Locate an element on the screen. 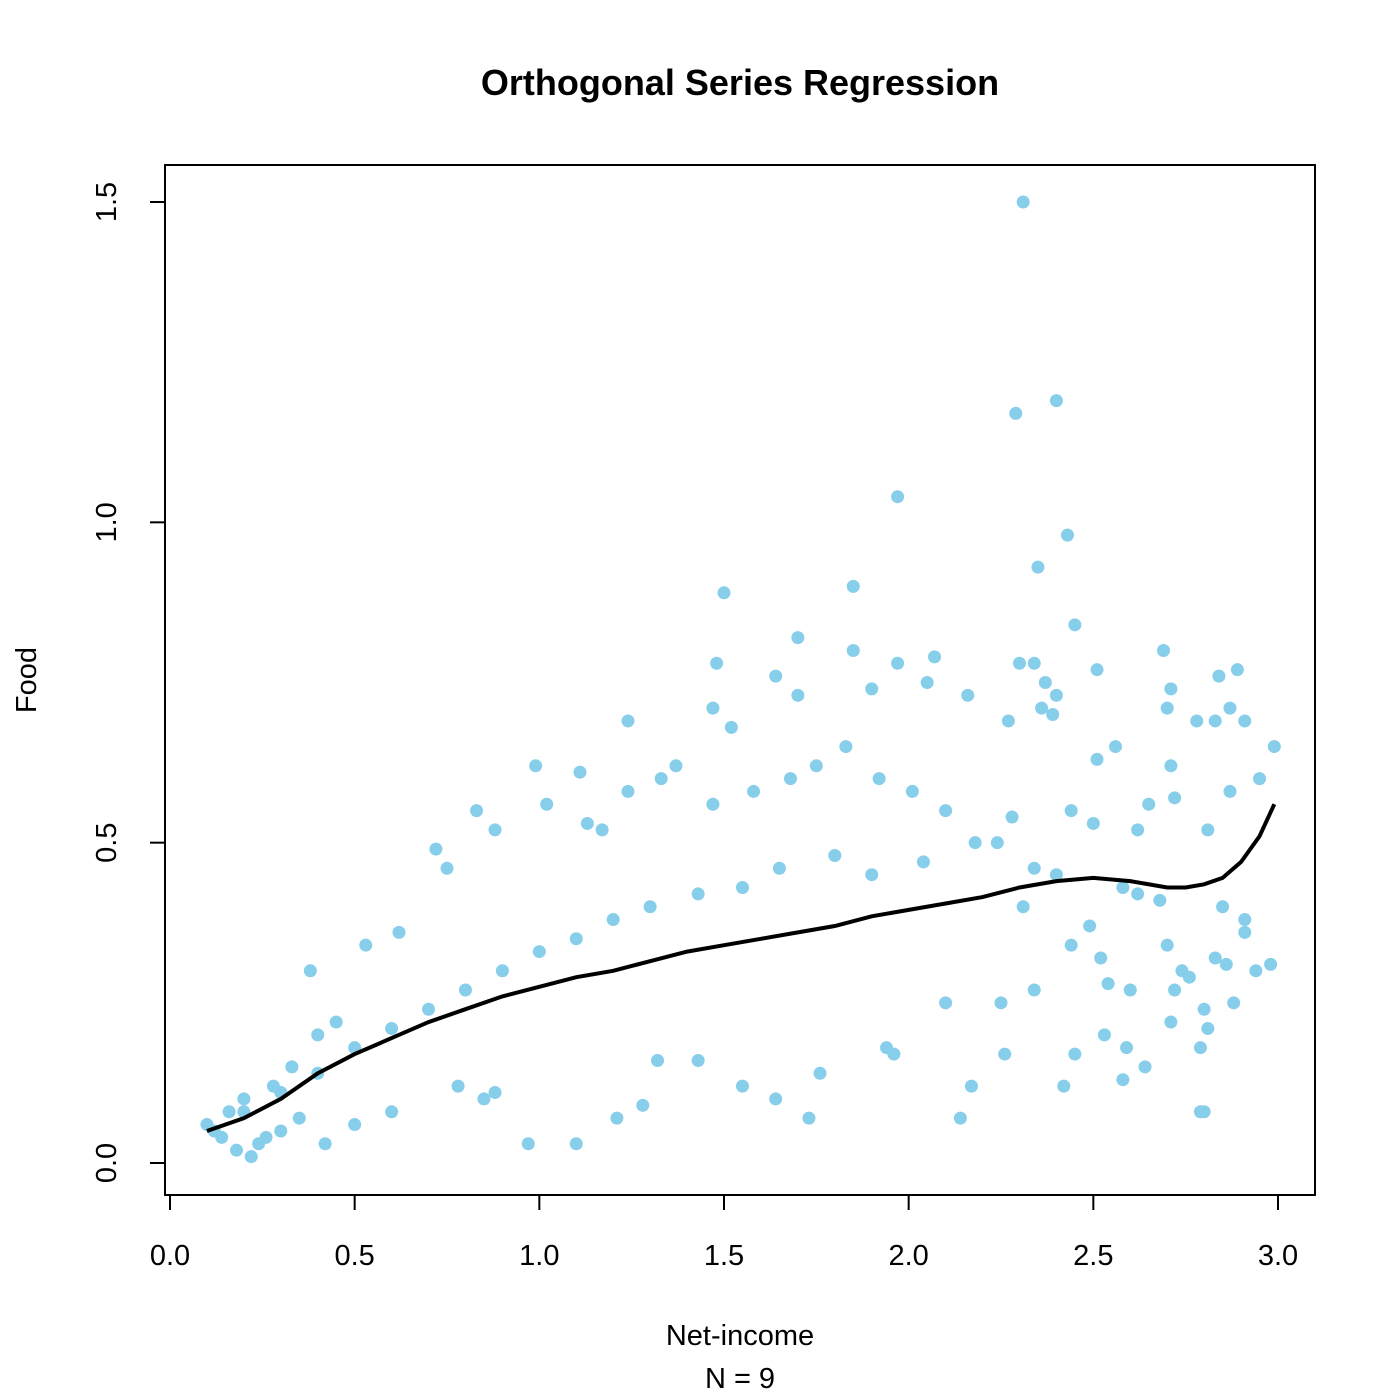  y-tick-label: 1.0 is located at coordinates (107, 522).